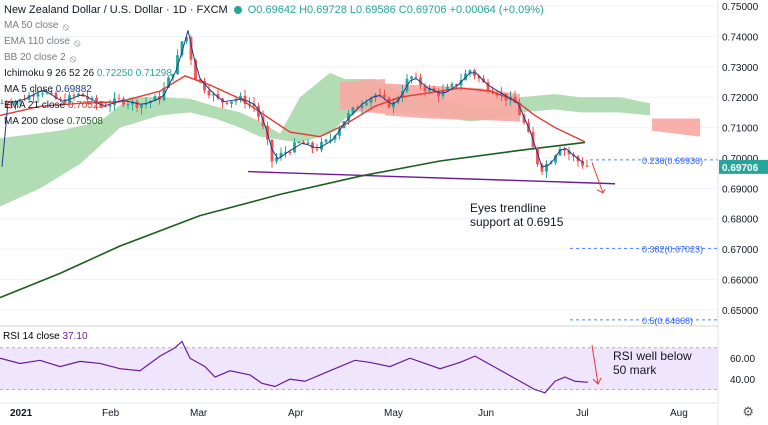  What do you see at coordinates (274, 26) in the screenshot?
I see `legend-ma50: MA 50 close ⦸` at bounding box center [274, 26].